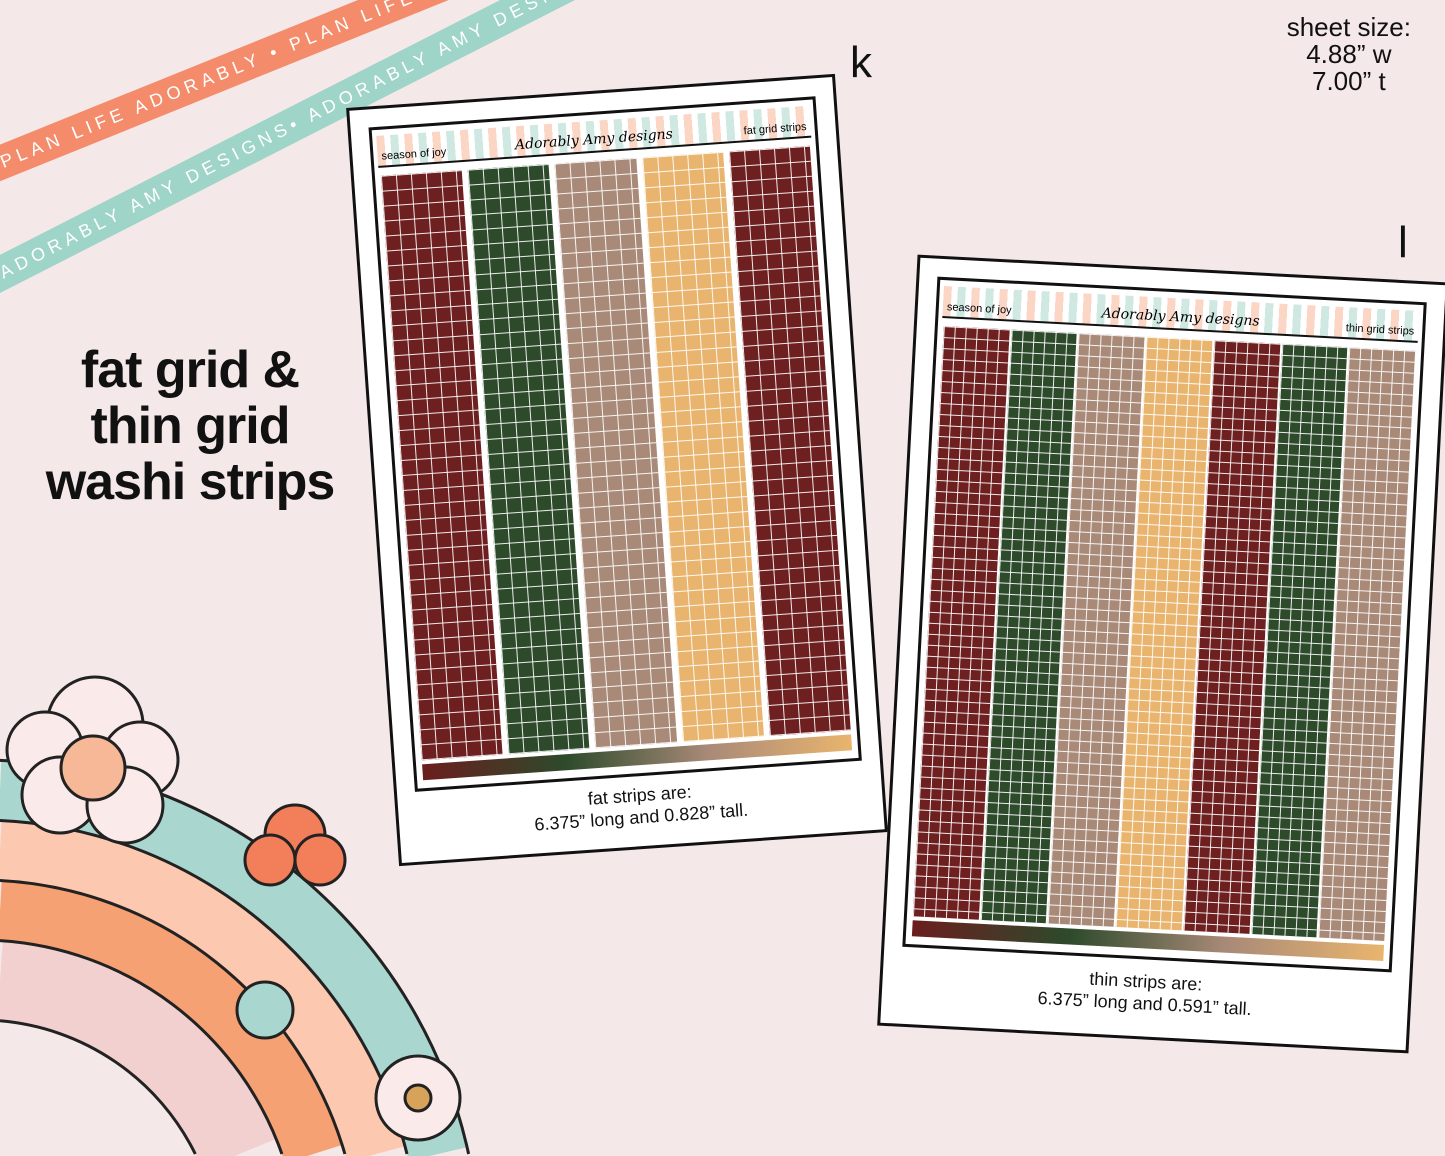 The image size is (1445, 1156). I want to click on title-line: thin grid, so click(190, 426).